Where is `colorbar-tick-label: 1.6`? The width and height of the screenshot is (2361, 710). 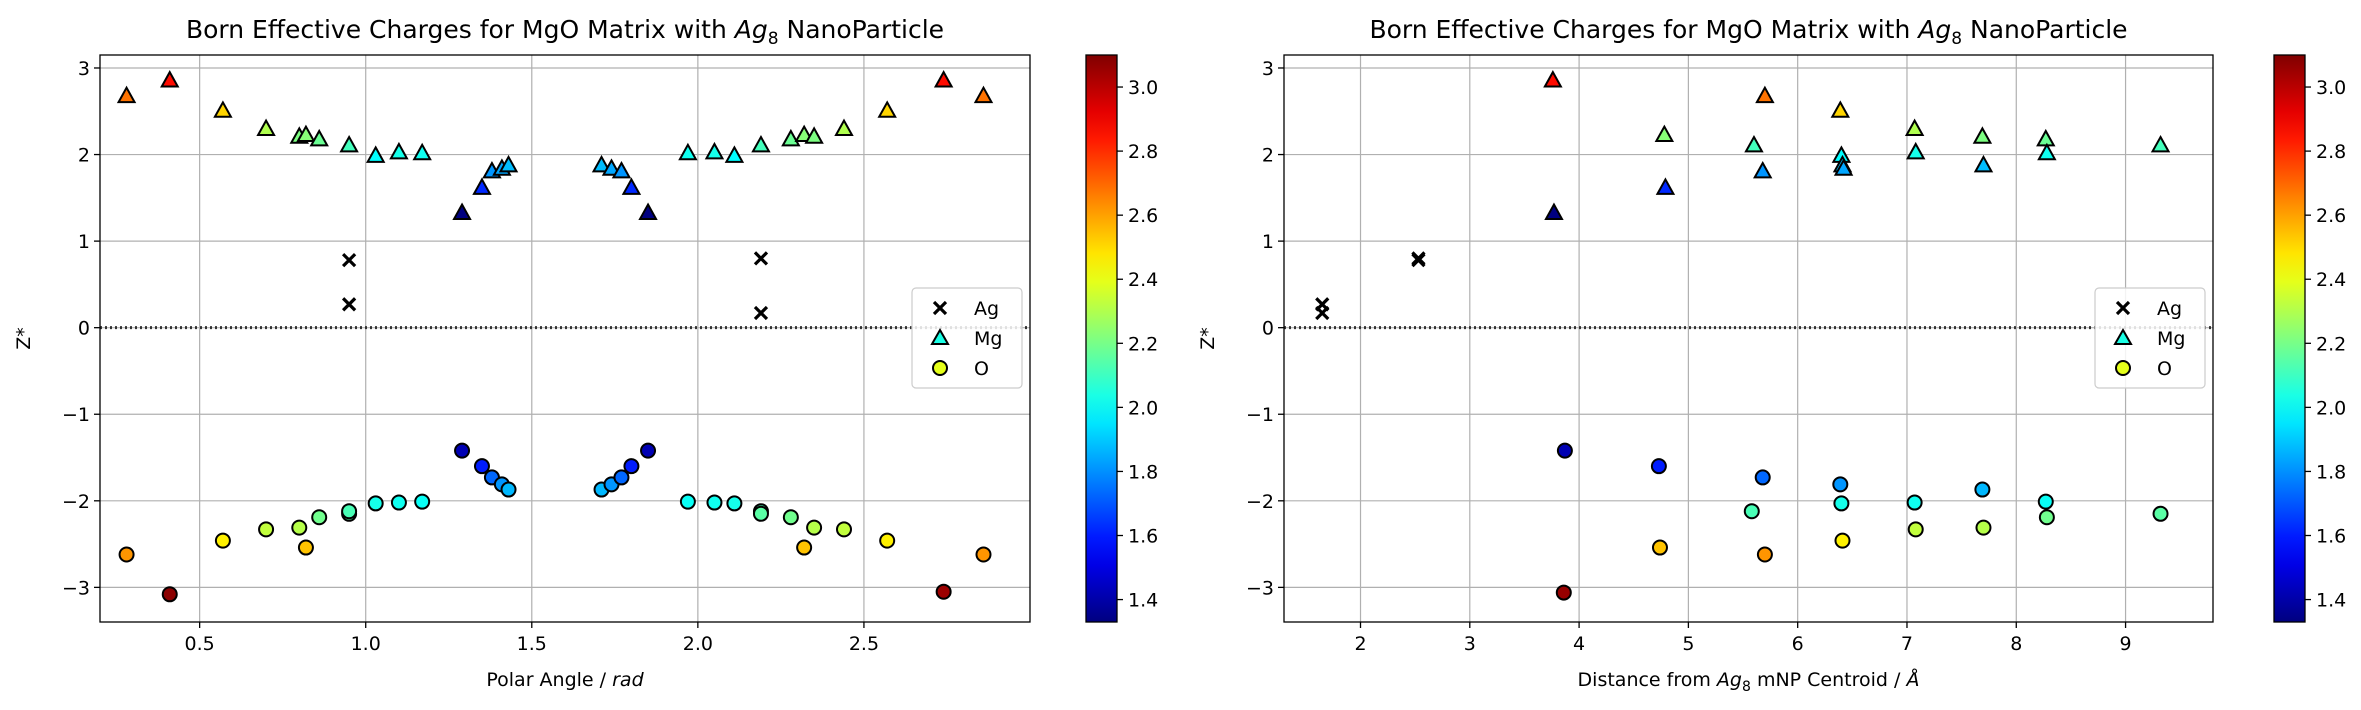
colorbar-tick-label: 1.6 is located at coordinates (2331, 537).